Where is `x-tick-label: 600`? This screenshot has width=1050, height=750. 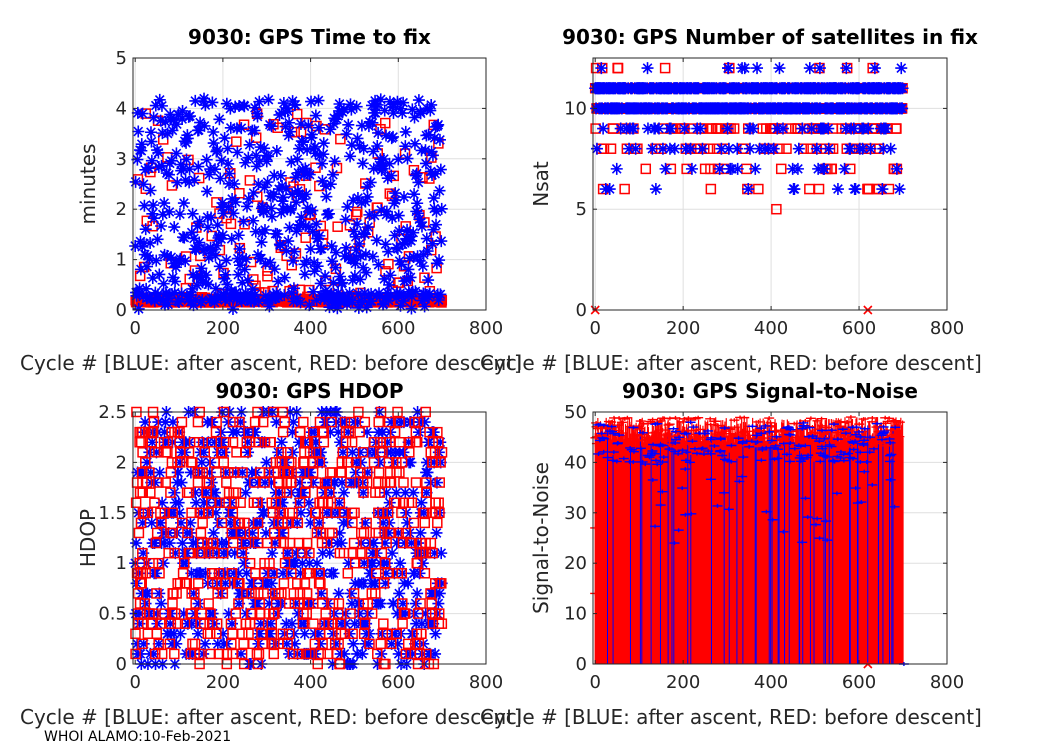 x-tick-label: 600 is located at coordinates (398, 682).